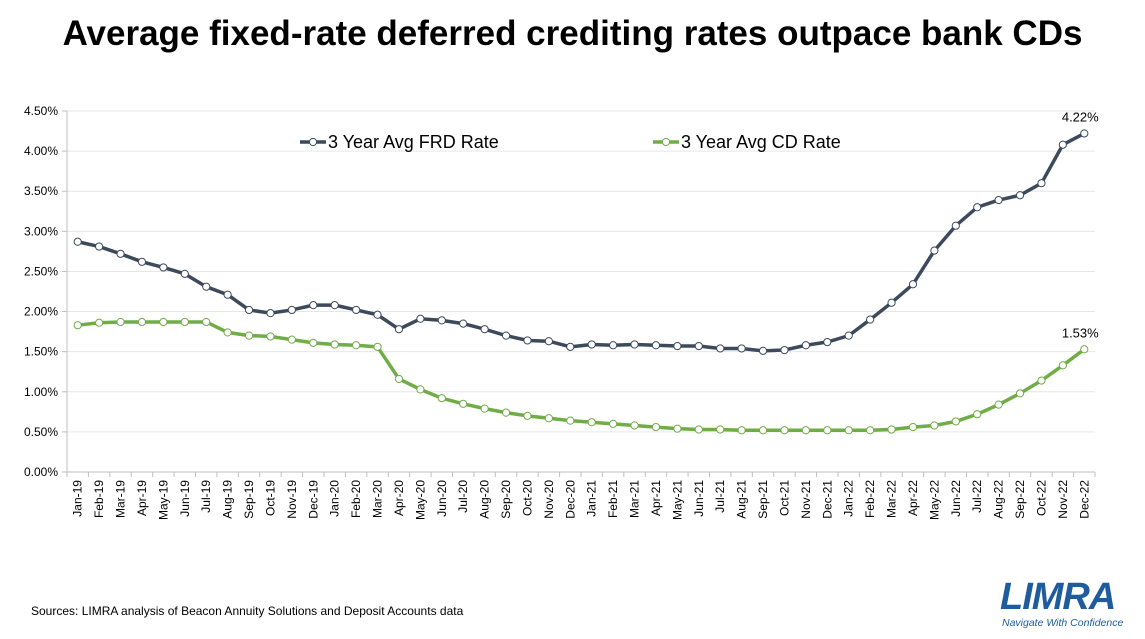  Describe the element at coordinates (41, 191) in the screenshot. I see `y-tick-label: 3.50%` at that location.